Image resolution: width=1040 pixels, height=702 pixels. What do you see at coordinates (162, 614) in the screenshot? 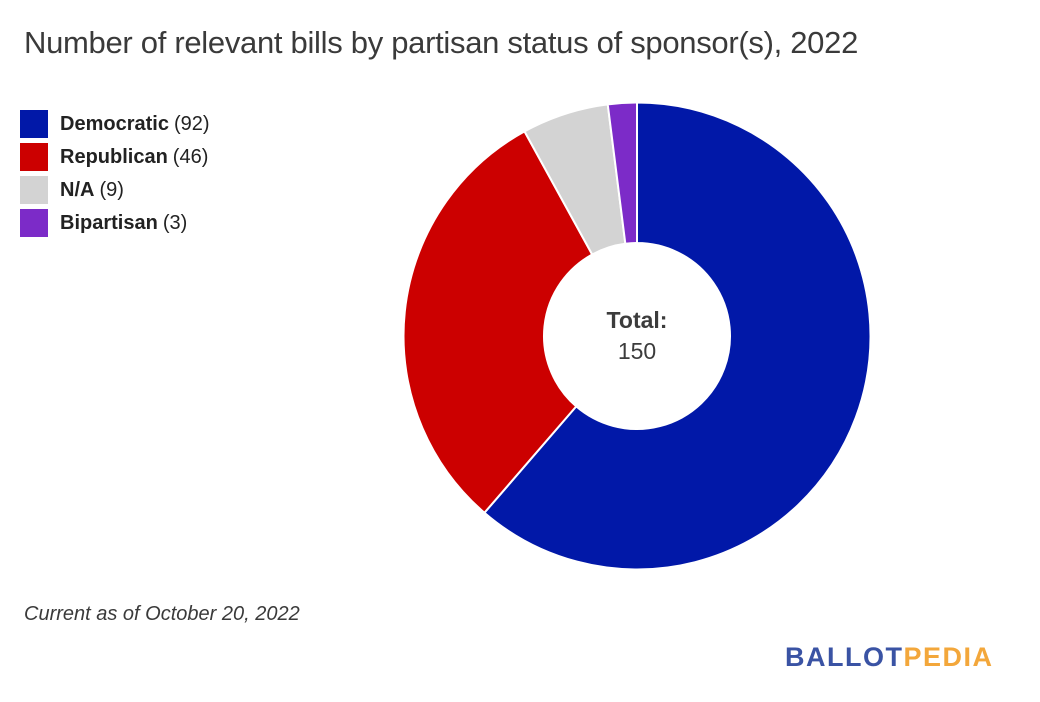
I see `current-as-of-note: Current as of October 20, 2022` at bounding box center [162, 614].